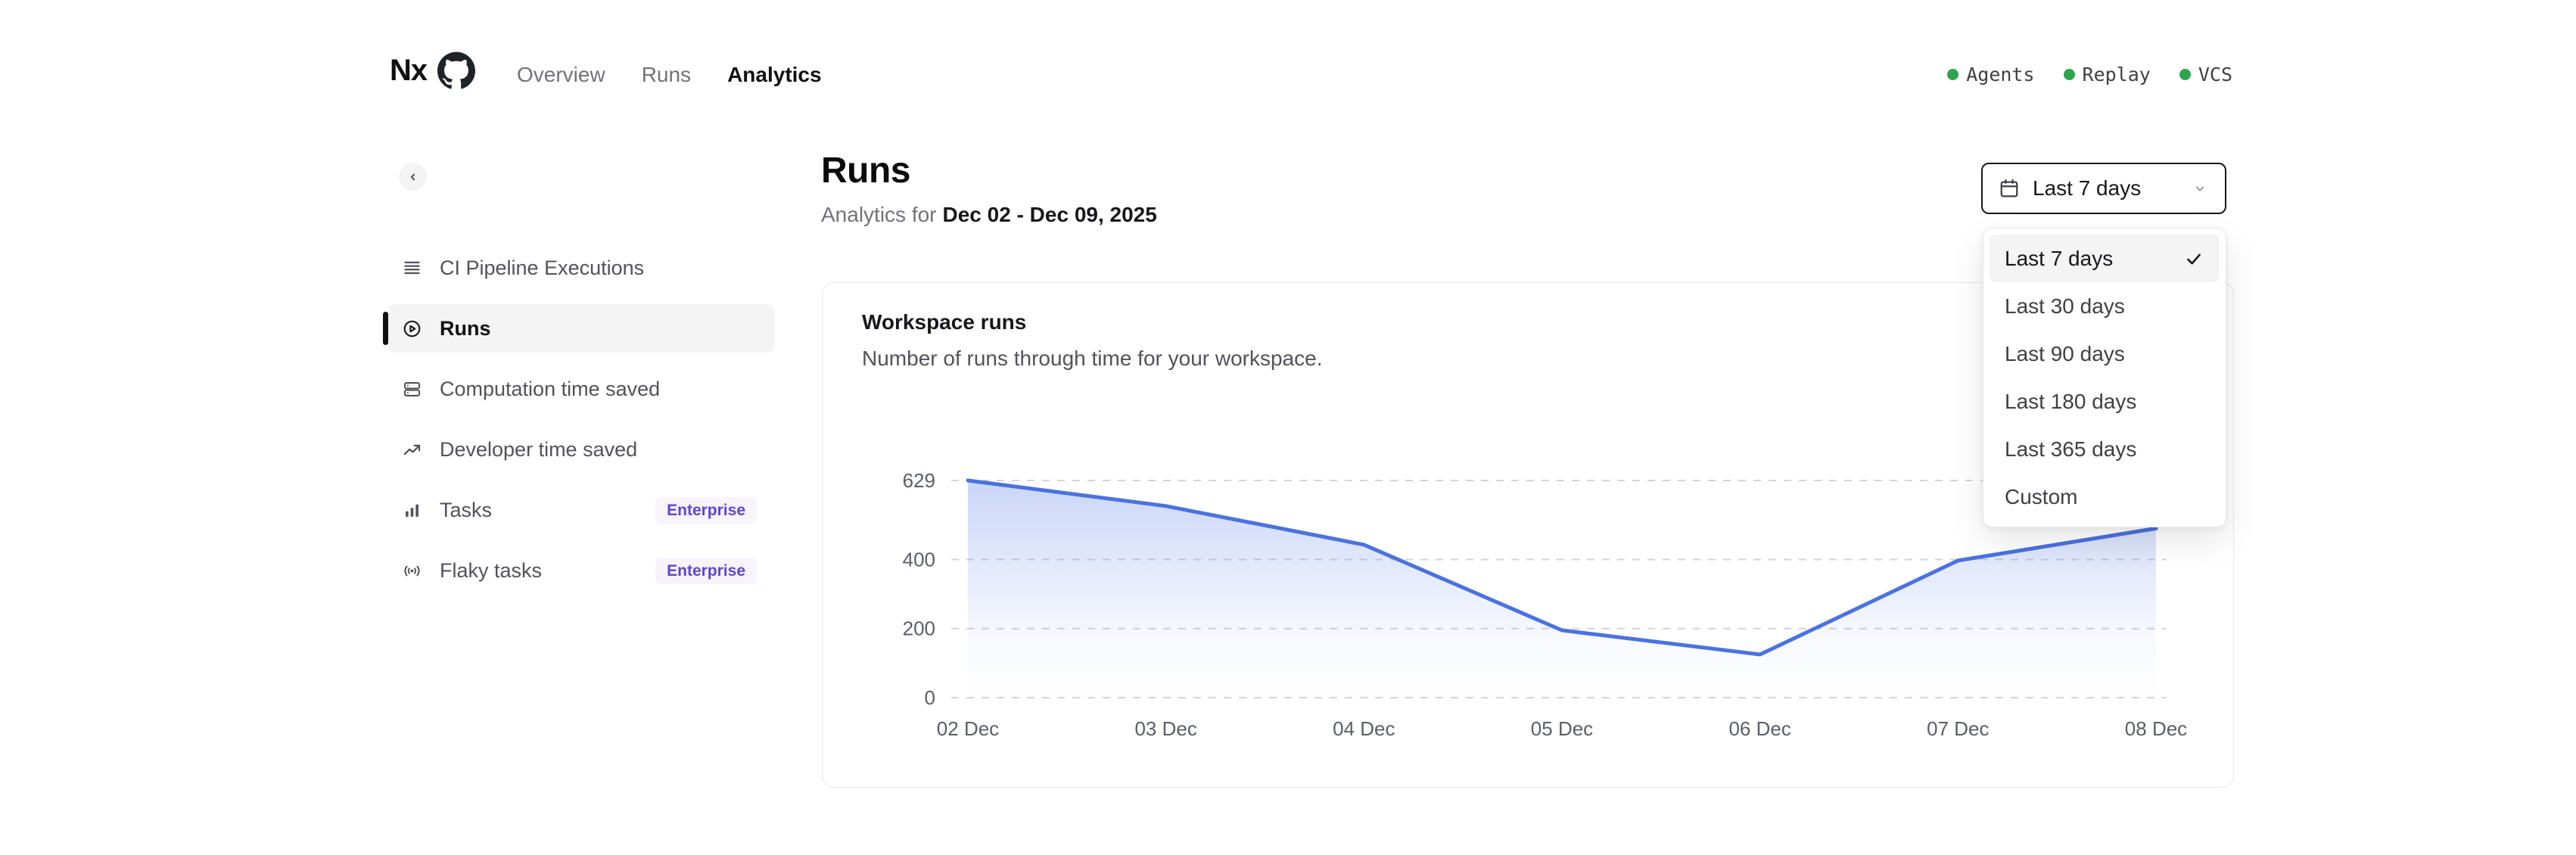 Image resolution: width=2576 pixels, height=855 pixels. Describe the element at coordinates (412, 510) in the screenshot. I see `bar-chart-icon` at that location.